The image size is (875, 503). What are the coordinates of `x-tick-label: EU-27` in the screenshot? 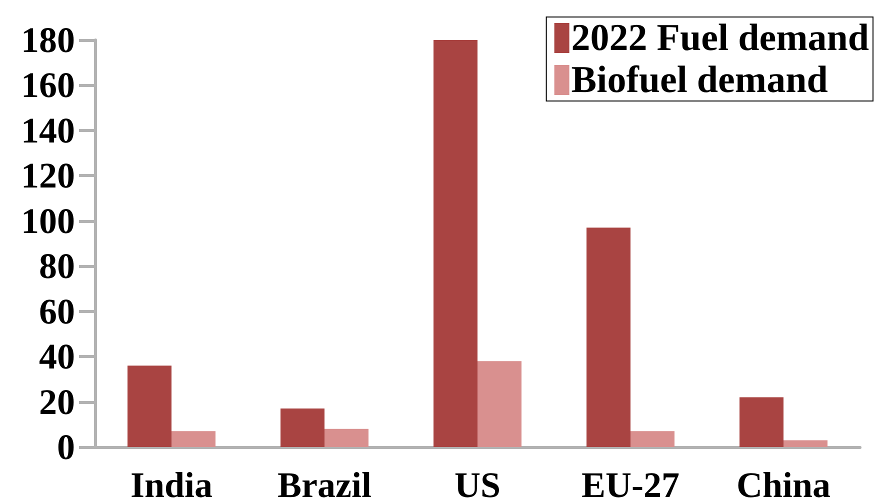 It's located at (631, 484).